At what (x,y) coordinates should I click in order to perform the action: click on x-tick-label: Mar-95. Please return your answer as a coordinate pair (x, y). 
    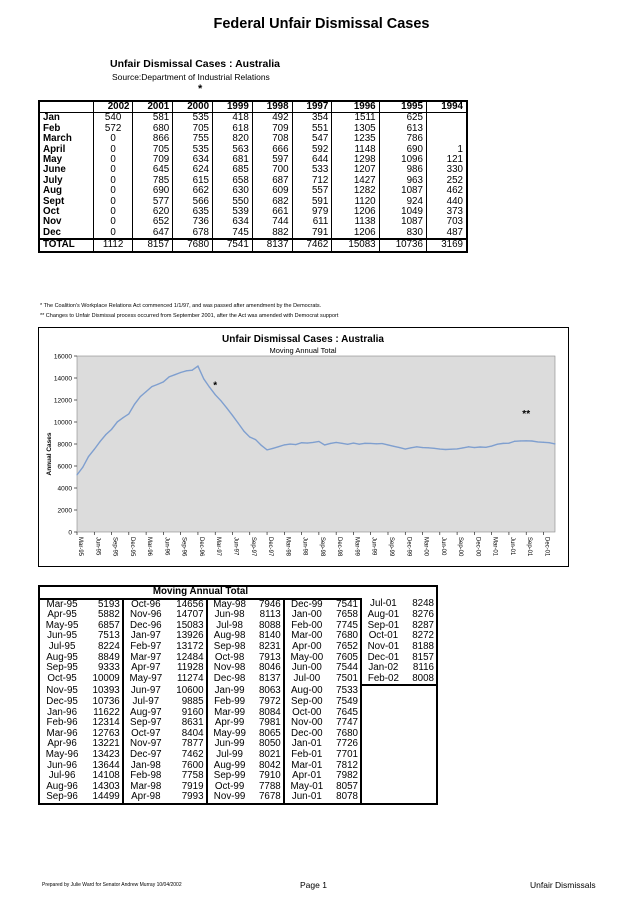
    Looking at the image, I should click on (80, 547).